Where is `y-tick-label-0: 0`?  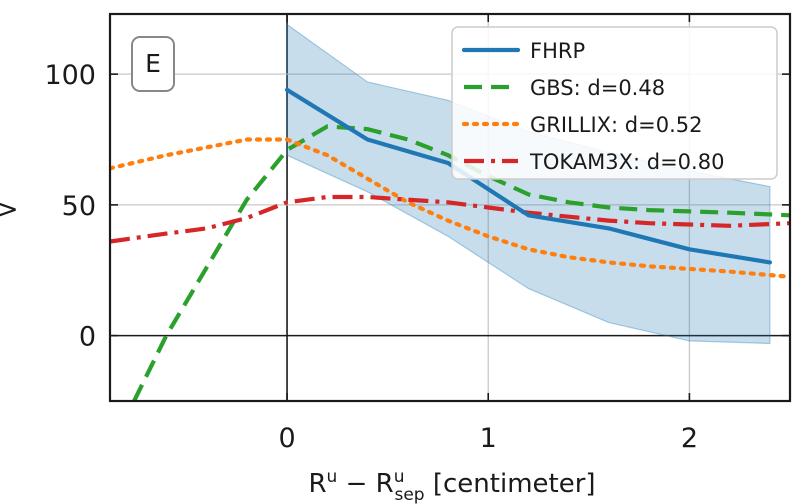
y-tick-label-0: 0 is located at coordinates (87, 337).